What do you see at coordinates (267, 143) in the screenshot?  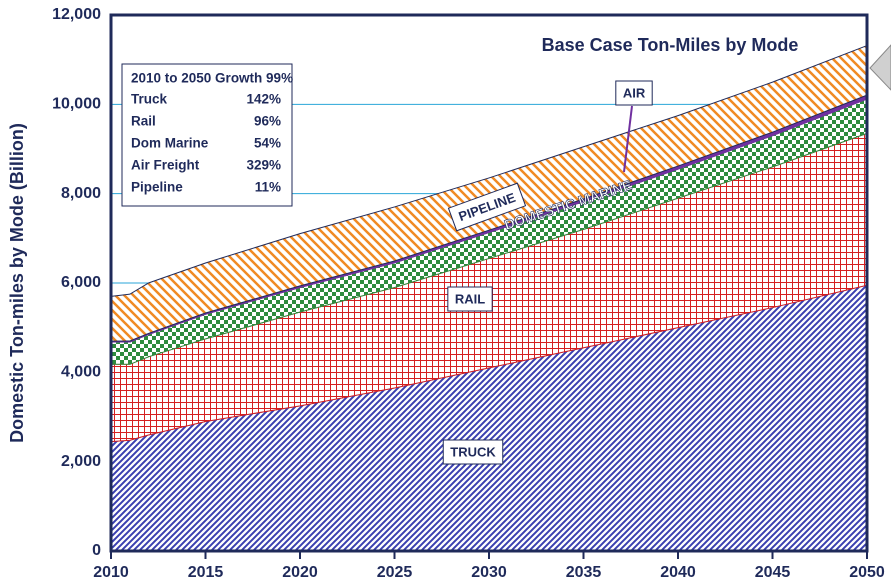 I see `growth-row-value: 54%` at bounding box center [267, 143].